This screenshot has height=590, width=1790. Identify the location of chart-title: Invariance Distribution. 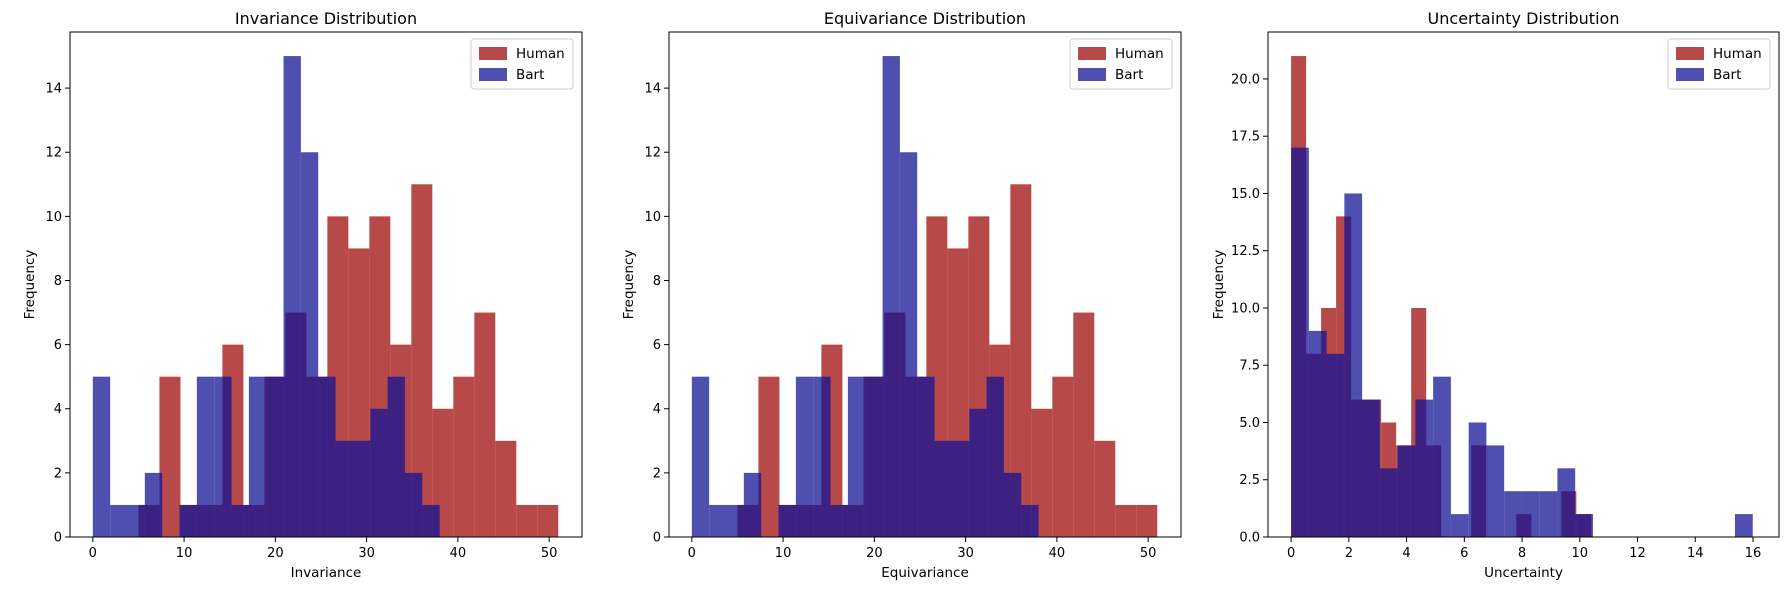
(326, 18).